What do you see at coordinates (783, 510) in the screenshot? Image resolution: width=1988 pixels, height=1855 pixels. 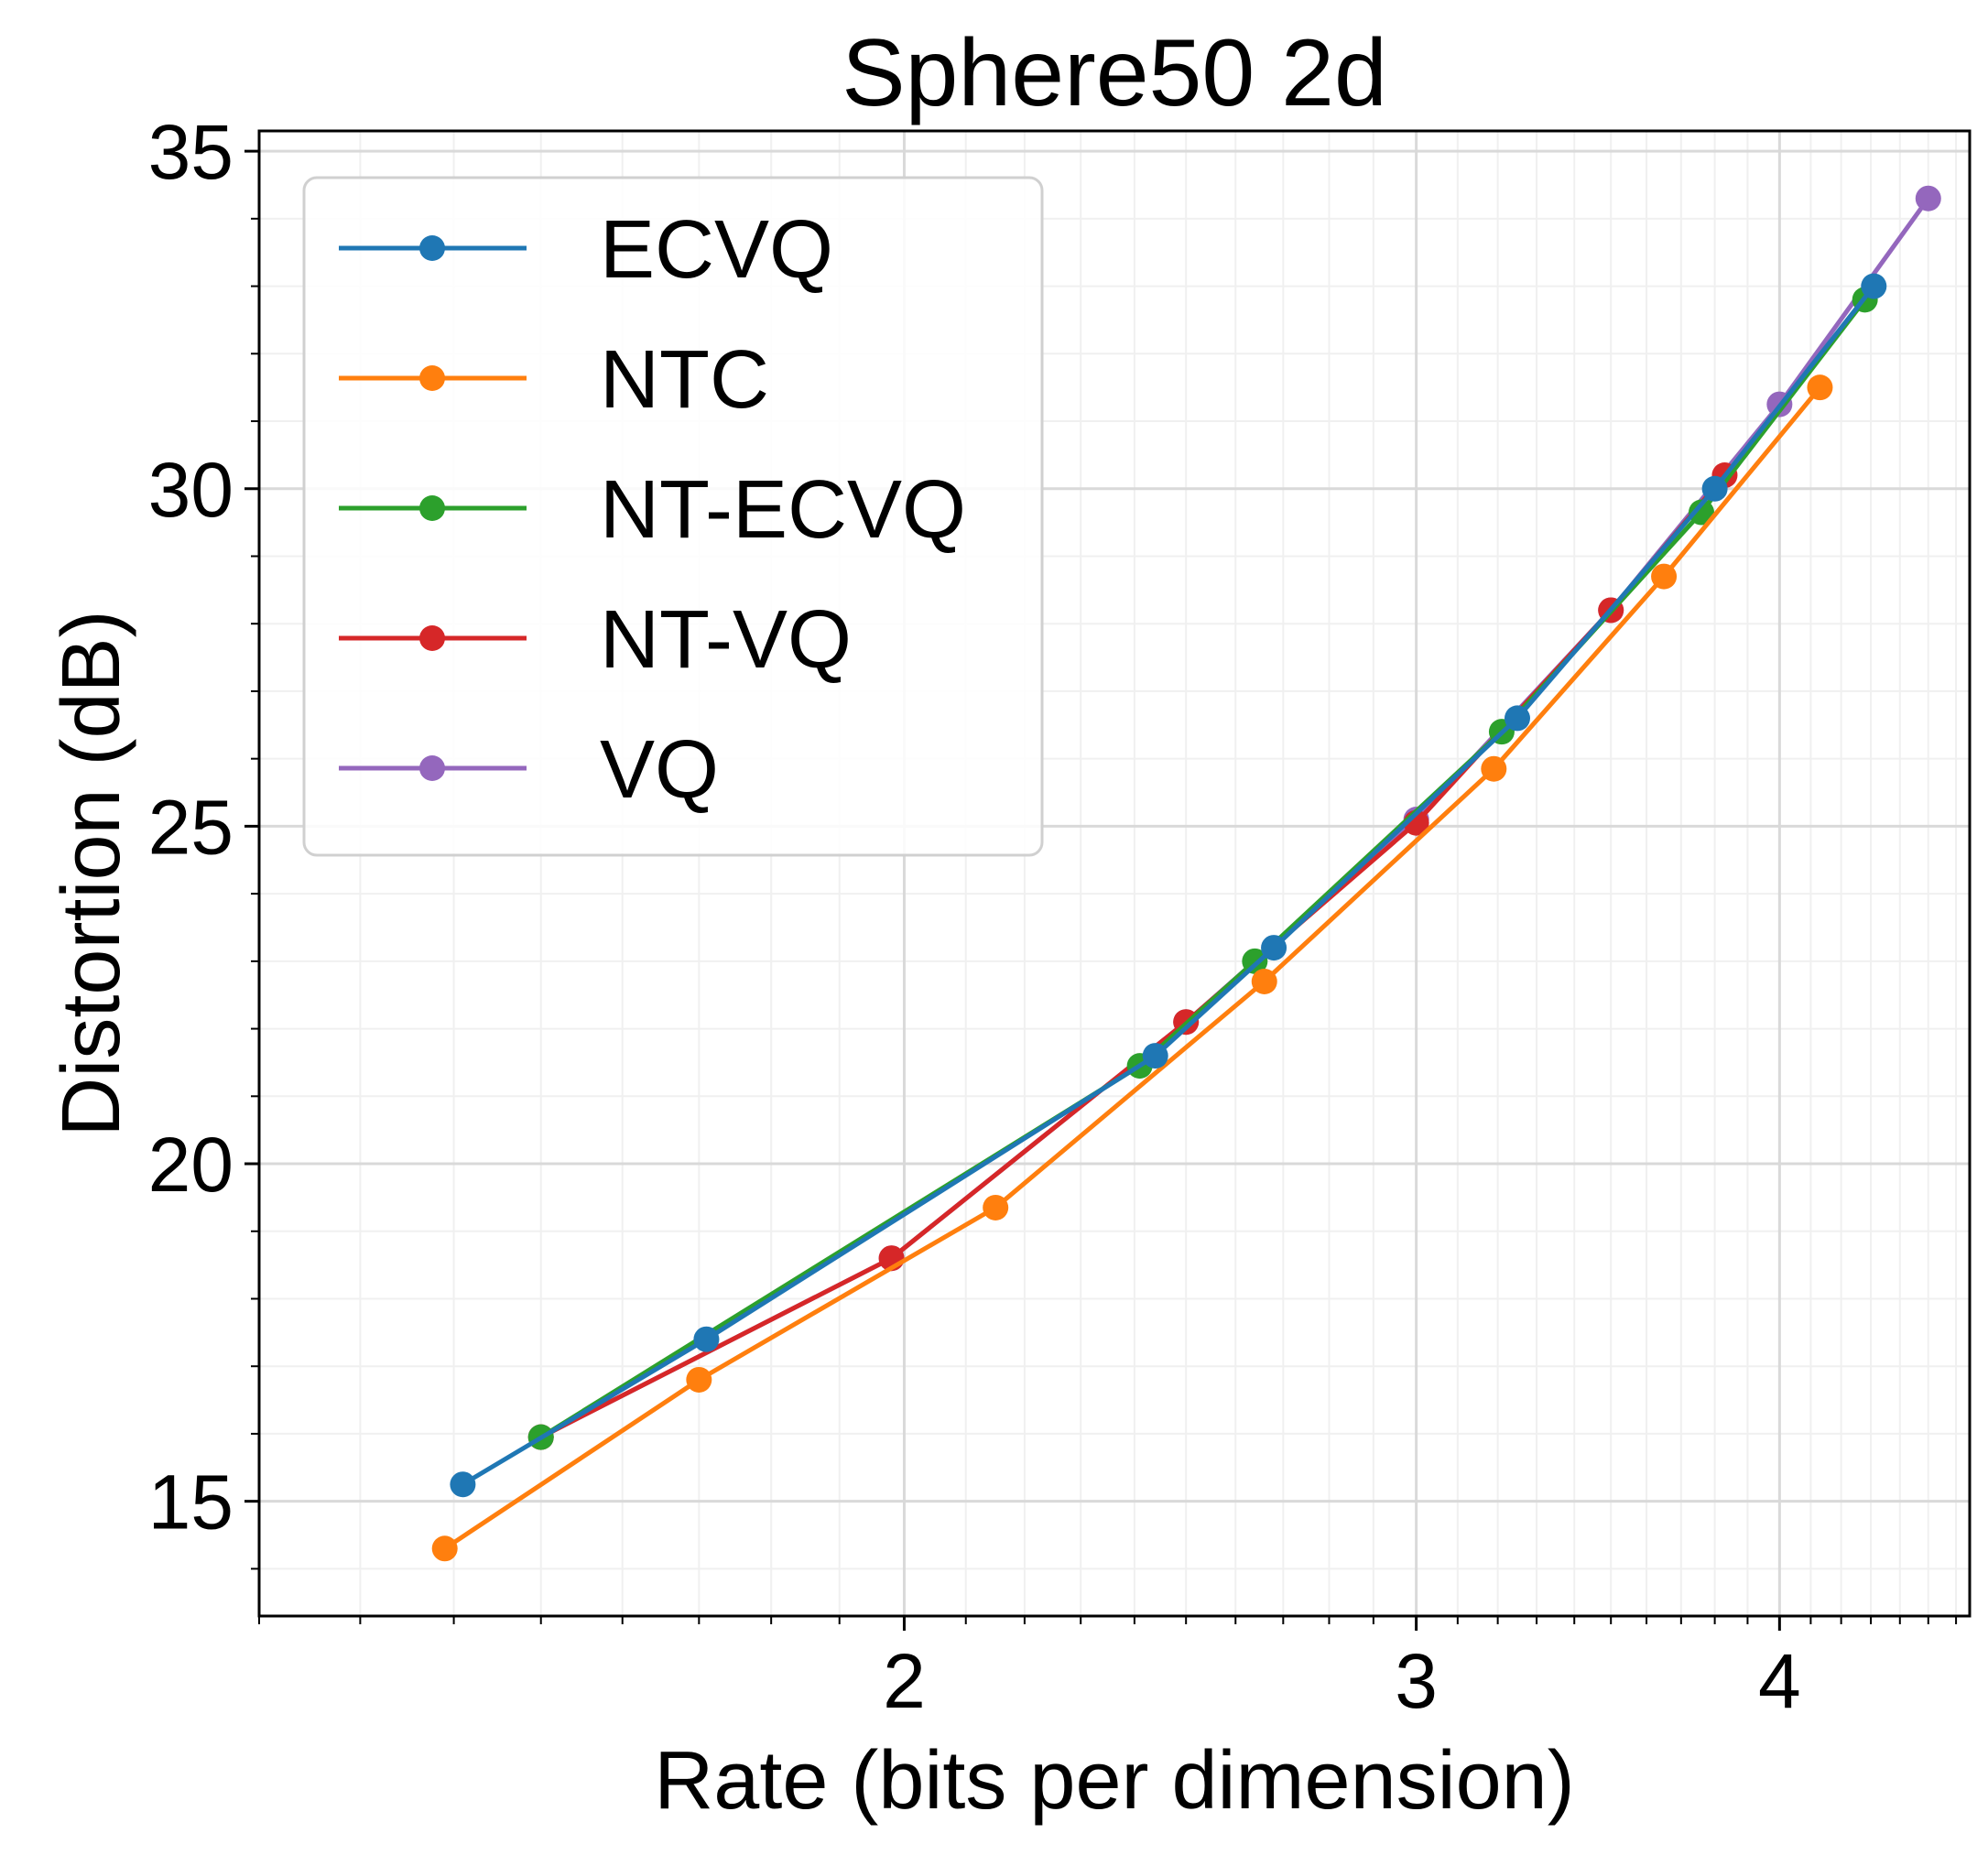 I see `legend-label: NT-ECVQ` at bounding box center [783, 510].